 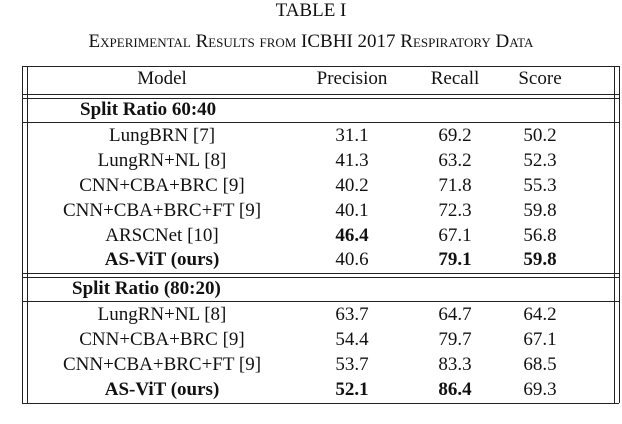 What do you see at coordinates (540, 78) in the screenshot?
I see `column-header: Score` at bounding box center [540, 78].